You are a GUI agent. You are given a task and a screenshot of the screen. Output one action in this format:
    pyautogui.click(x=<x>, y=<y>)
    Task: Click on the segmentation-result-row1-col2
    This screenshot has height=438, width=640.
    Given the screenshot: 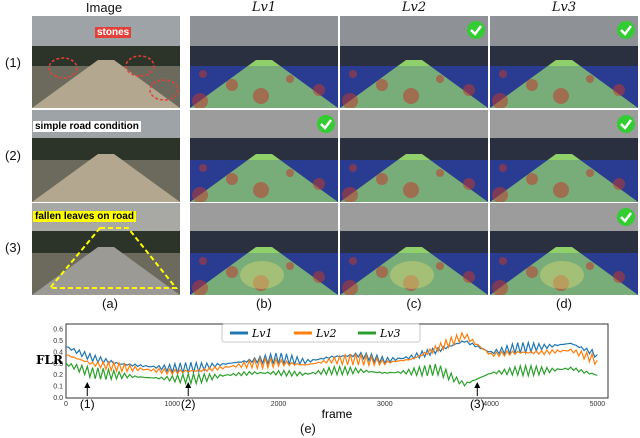 What is the action you would take?
    pyautogui.click(x=264, y=62)
    